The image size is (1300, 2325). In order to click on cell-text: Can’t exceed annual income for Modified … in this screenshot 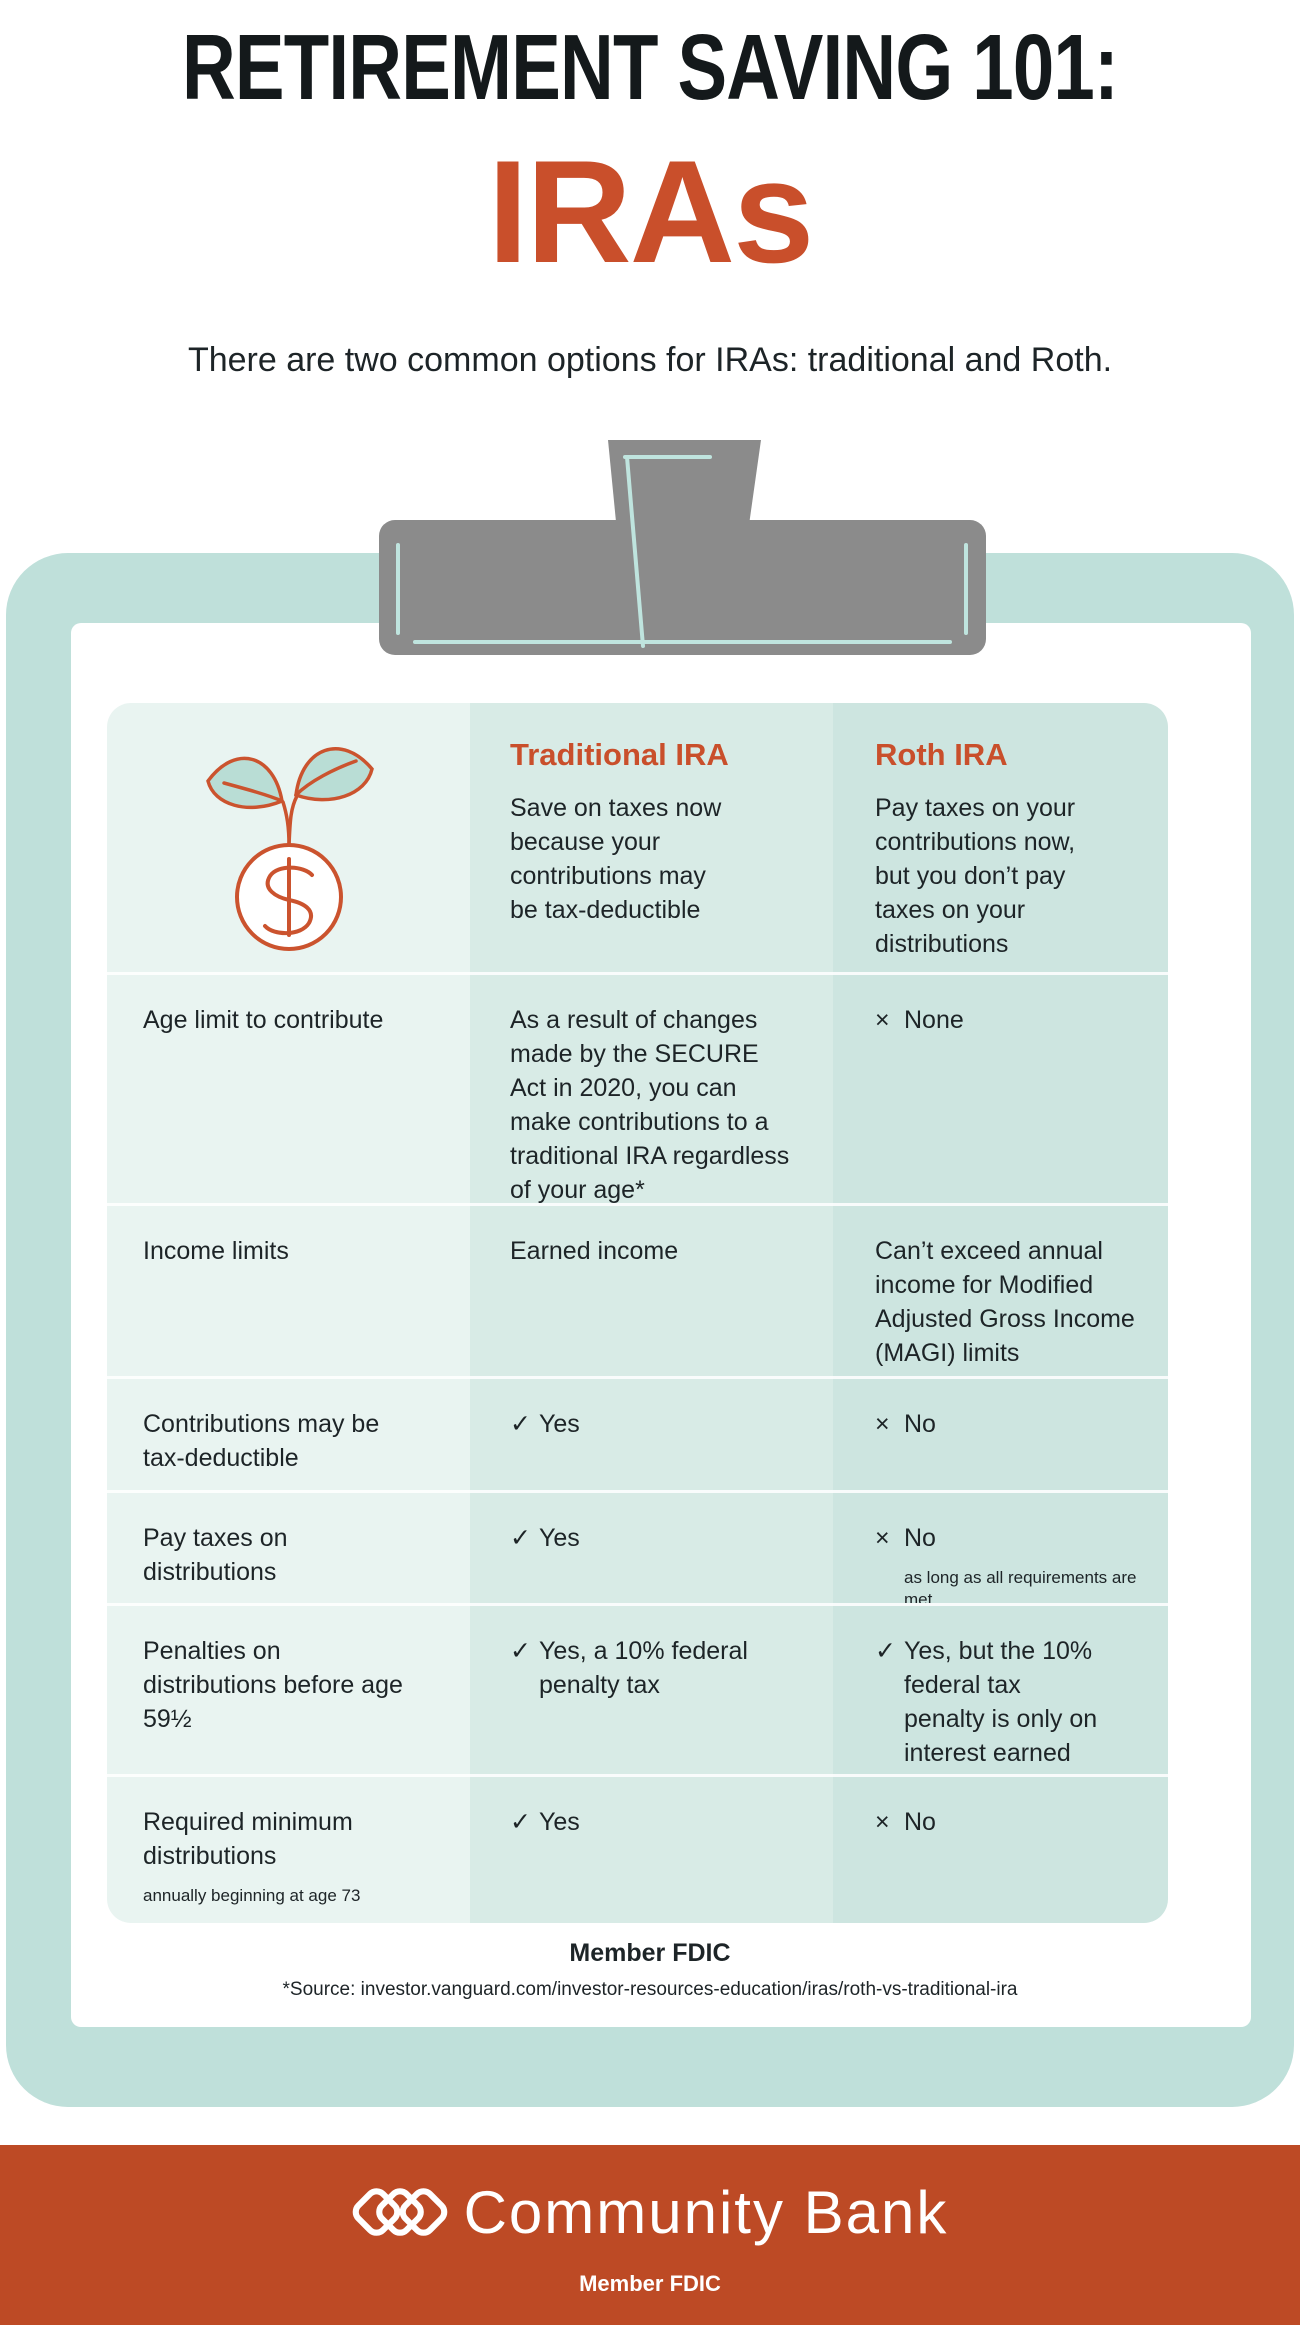, I will do `click(1005, 1302)`.